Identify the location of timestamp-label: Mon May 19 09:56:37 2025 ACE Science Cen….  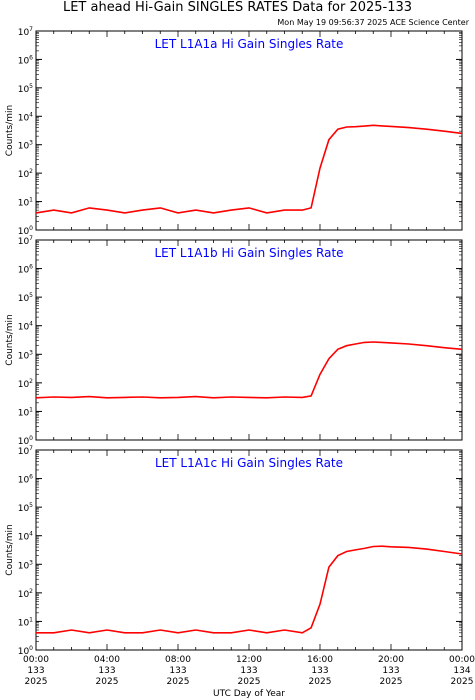
(373, 22).